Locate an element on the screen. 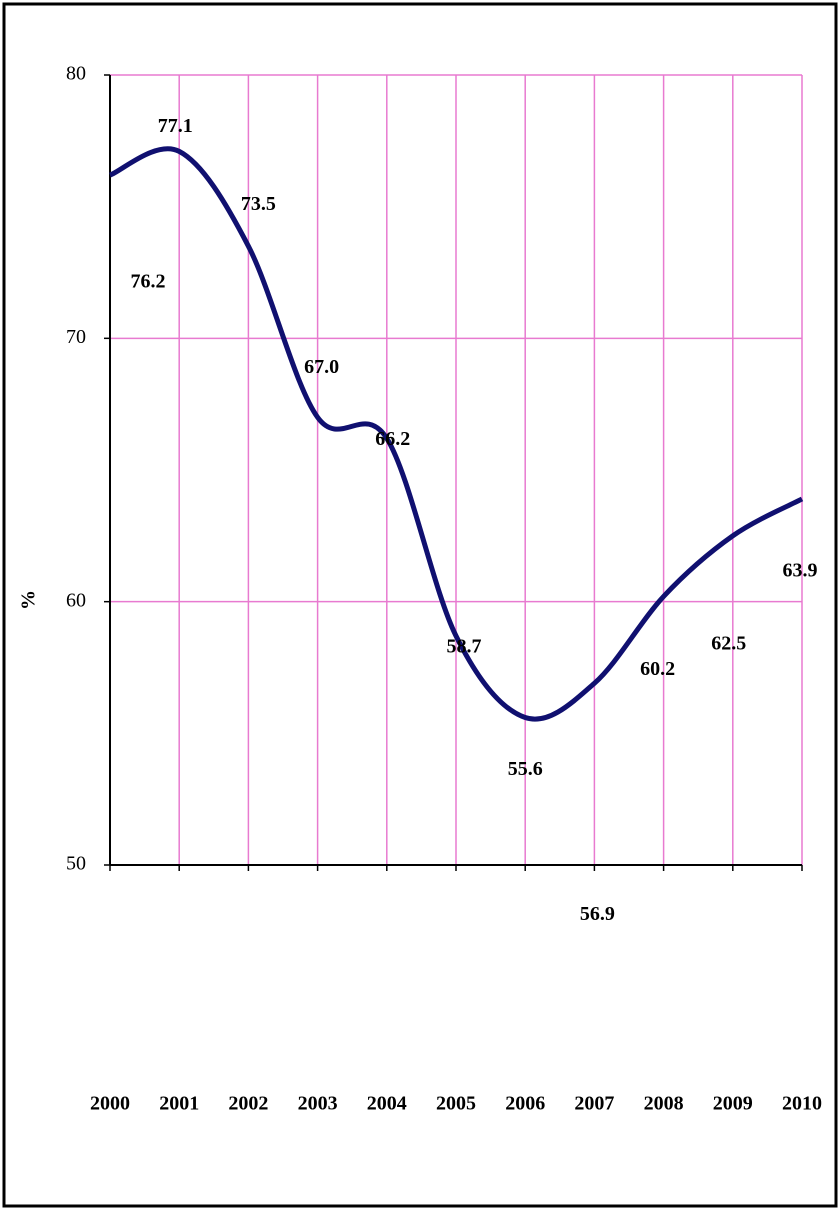  x-tick-label: 2008 is located at coordinates (664, 1104).